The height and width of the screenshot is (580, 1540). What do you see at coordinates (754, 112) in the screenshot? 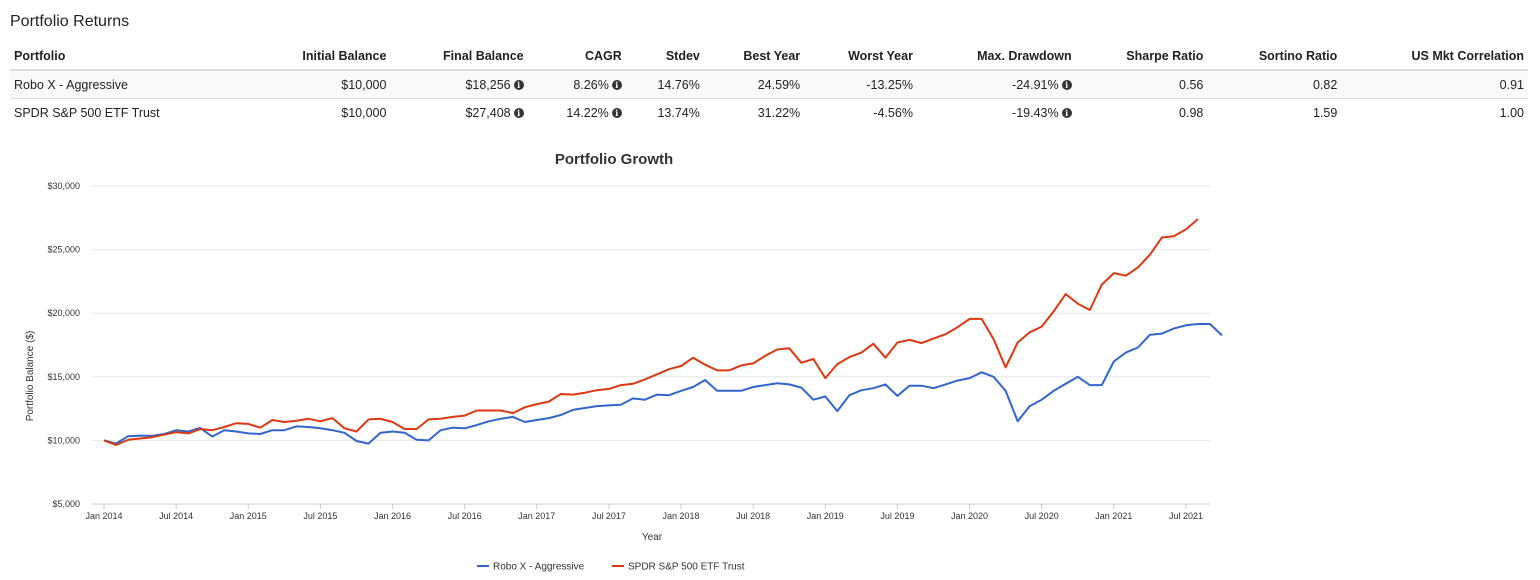
I see `table-cell: 31.22%` at bounding box center [754, 112].